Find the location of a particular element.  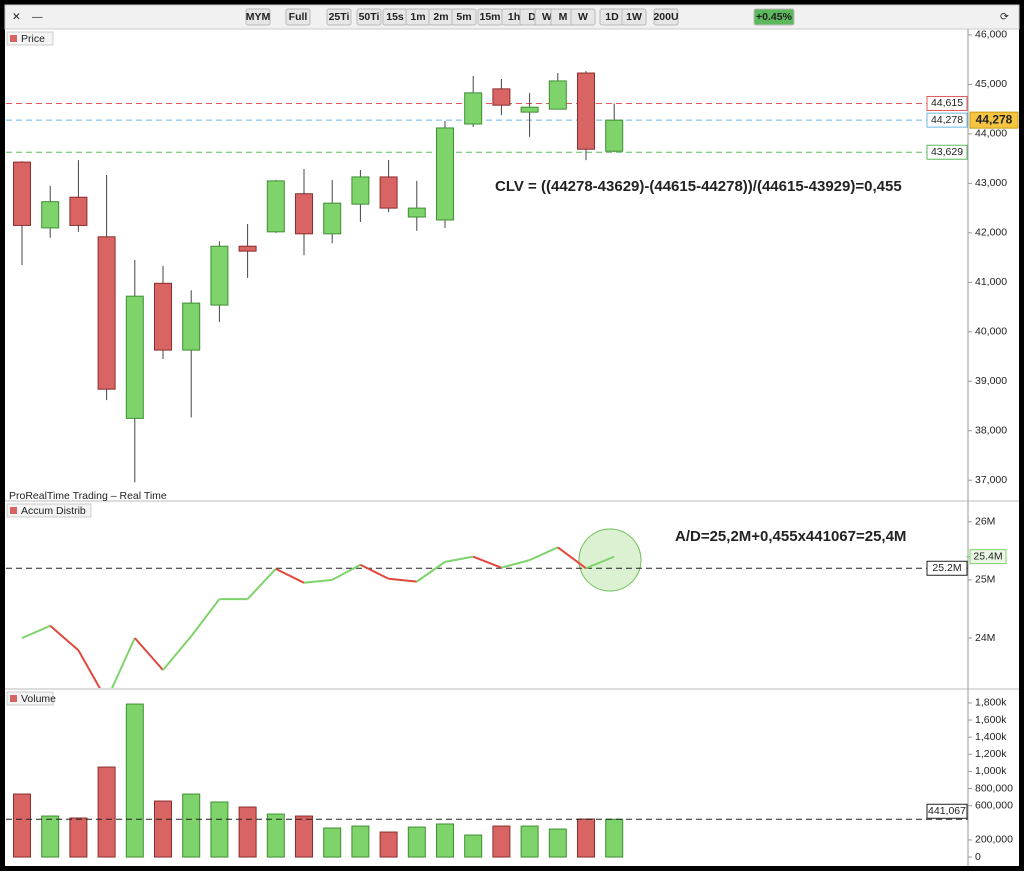

toolbar-button-label: Full is located at coordinates (298, 17).